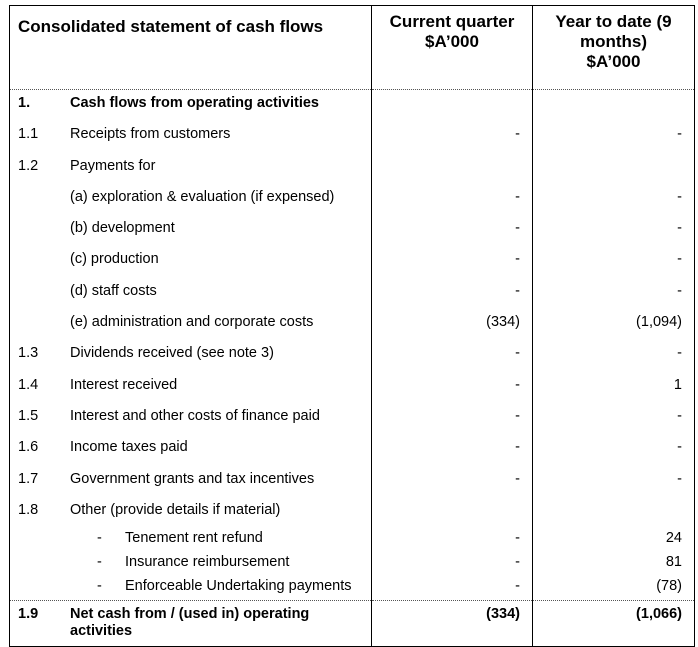  What do you see at coordinates (28, 353) in the screenshot?
I see `row-number: 1.3` at bounding box center [28, 353].